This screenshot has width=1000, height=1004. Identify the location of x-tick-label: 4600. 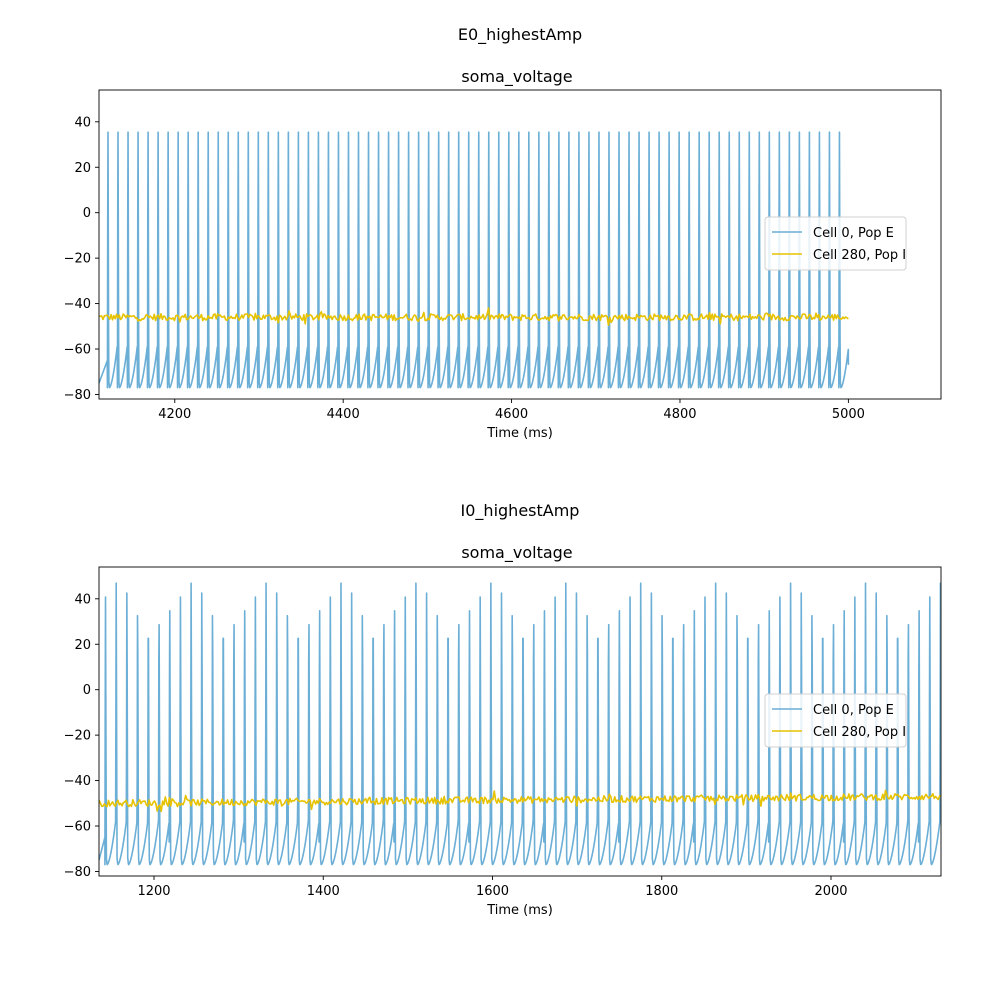
(511, 414).